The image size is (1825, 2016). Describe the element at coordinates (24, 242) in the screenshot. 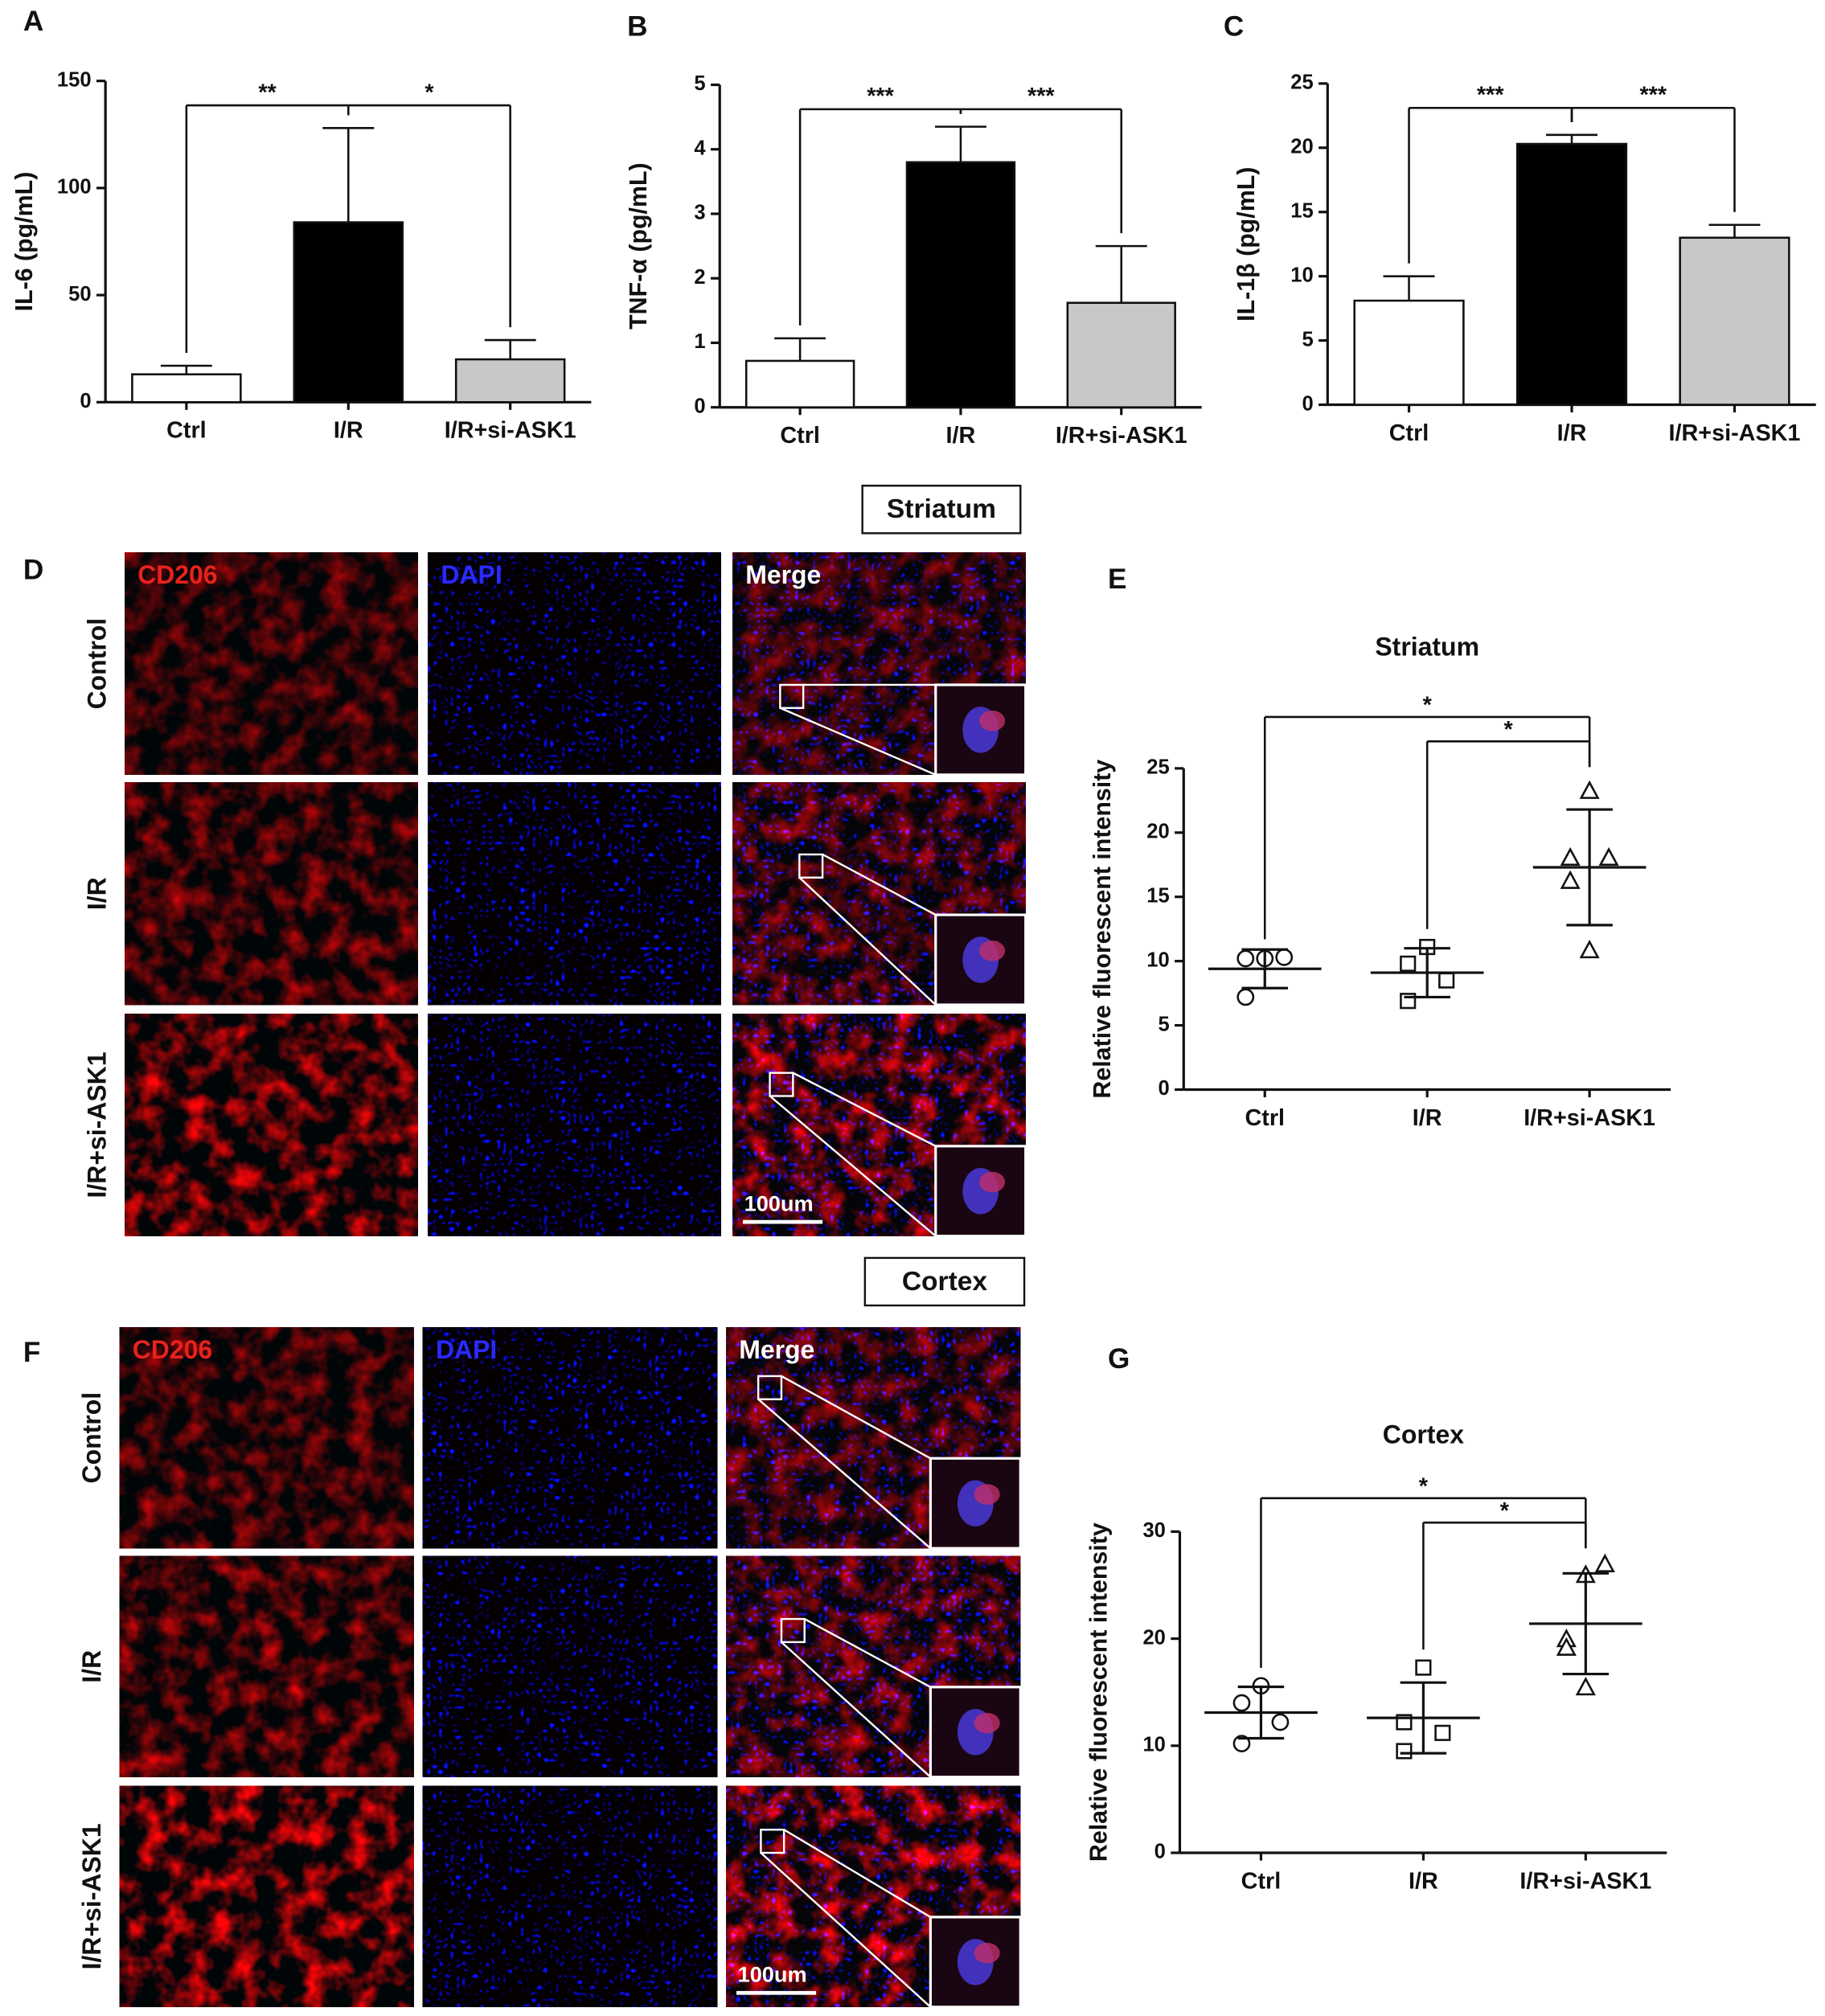

I see `y-axis-label: IL-6 (pg/mL)` at that location.